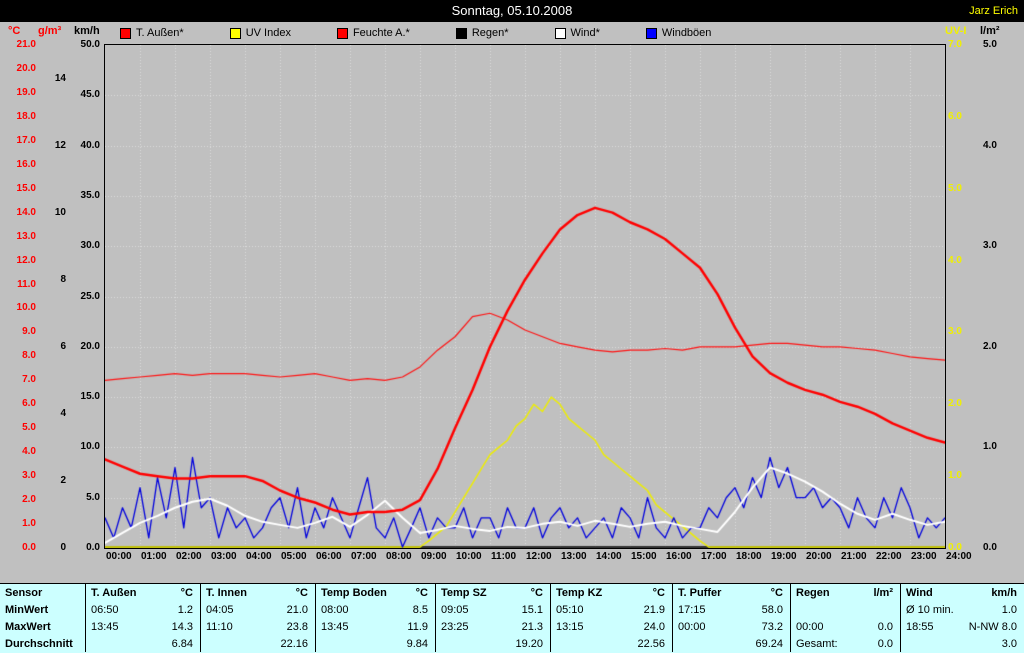 This screenshot has height=653, width=1024. I want to click on table-cell: 22.56, so click(611, 643).